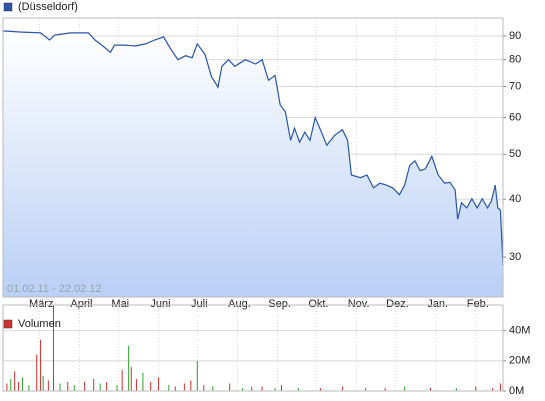  Describe the element at coordinates (41, 304) in the screenshot. I see `x-tick-label: März` at that location.